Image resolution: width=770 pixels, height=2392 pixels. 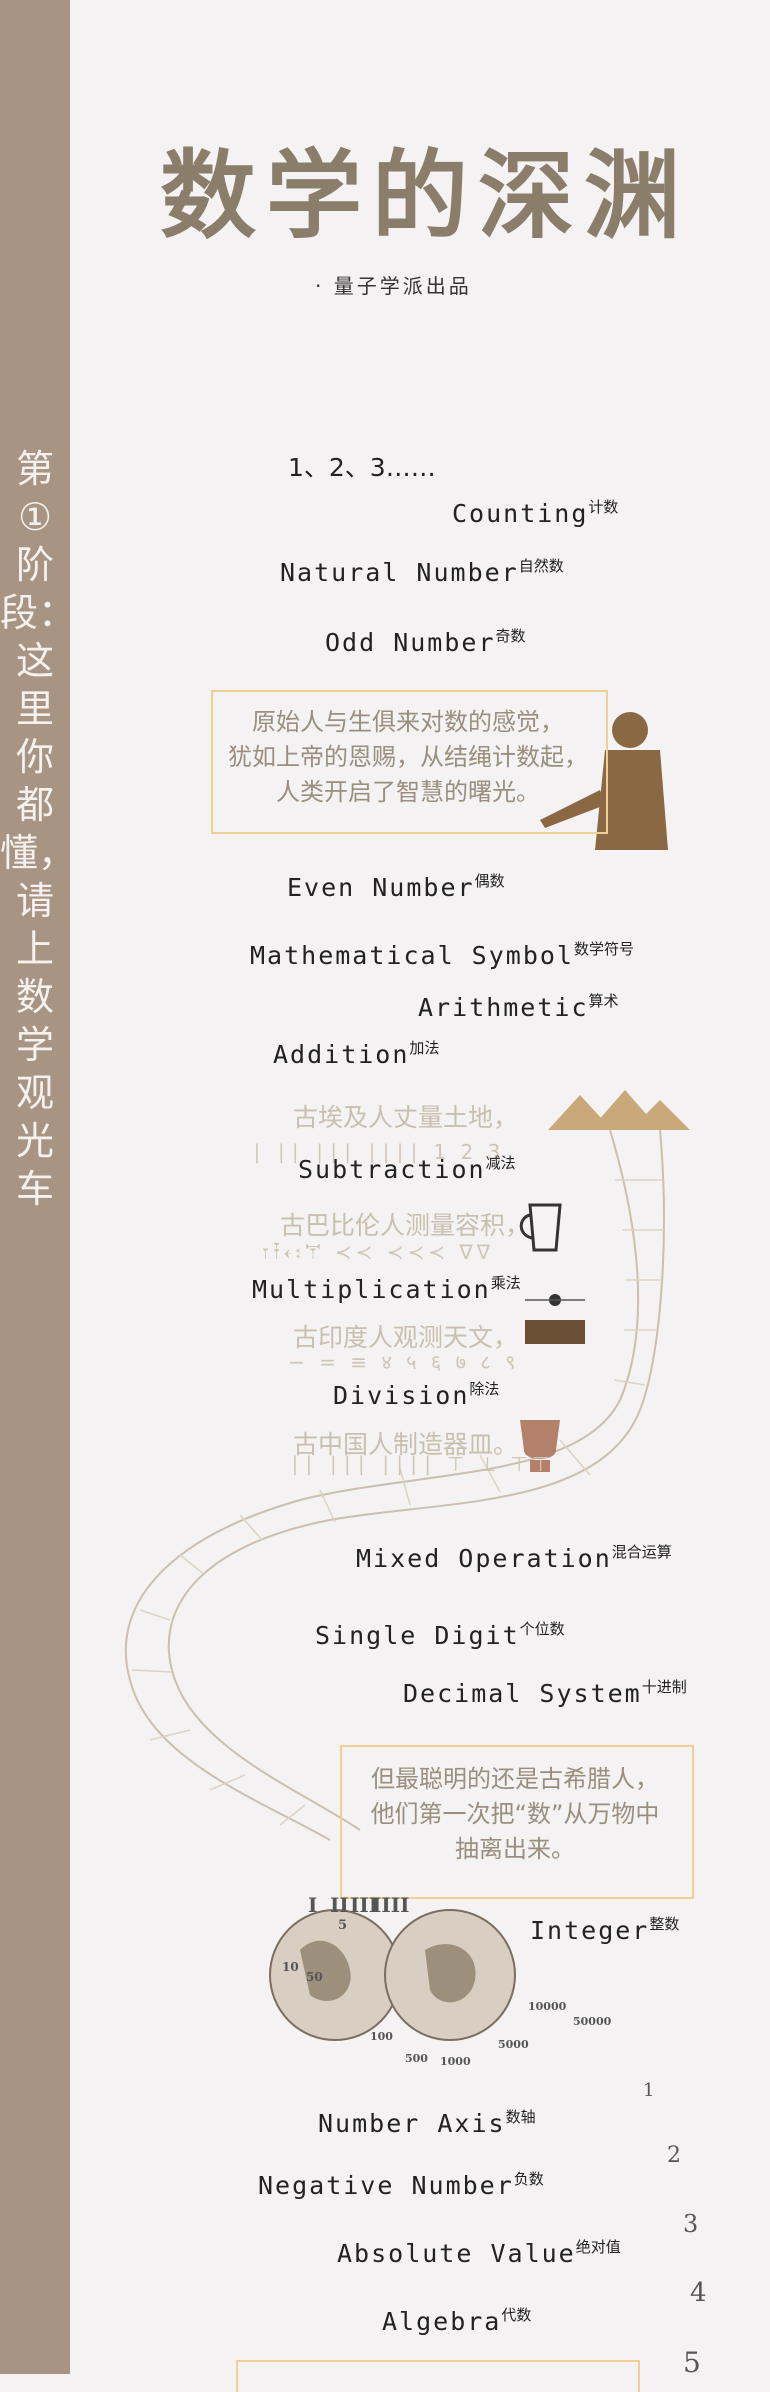 I want to click on stage-label: 第①阶段：这里你都懂，请上数学观光车, so click(x=38, y=829).